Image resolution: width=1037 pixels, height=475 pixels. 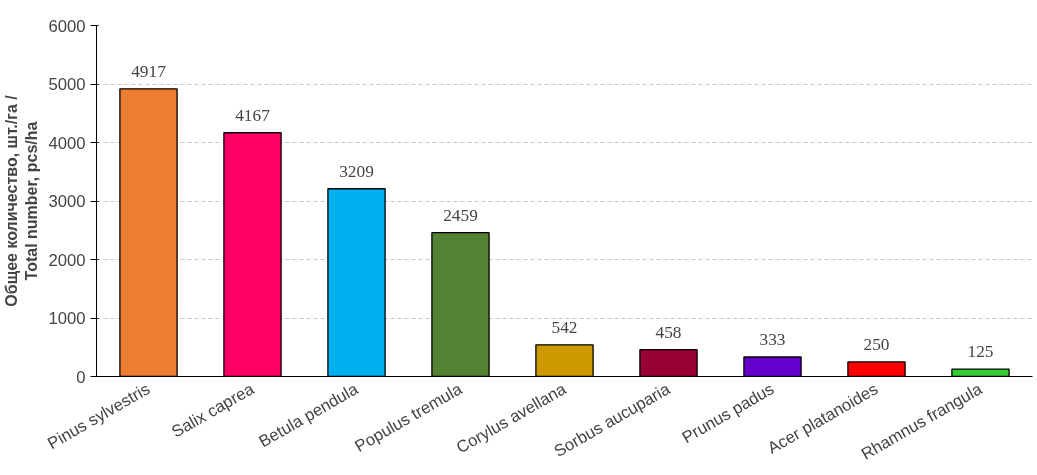 What do you see at coordinates (67, 26) in the screenshot?
I see `y-tick-label: 6000` at bounding box center [67, 26].